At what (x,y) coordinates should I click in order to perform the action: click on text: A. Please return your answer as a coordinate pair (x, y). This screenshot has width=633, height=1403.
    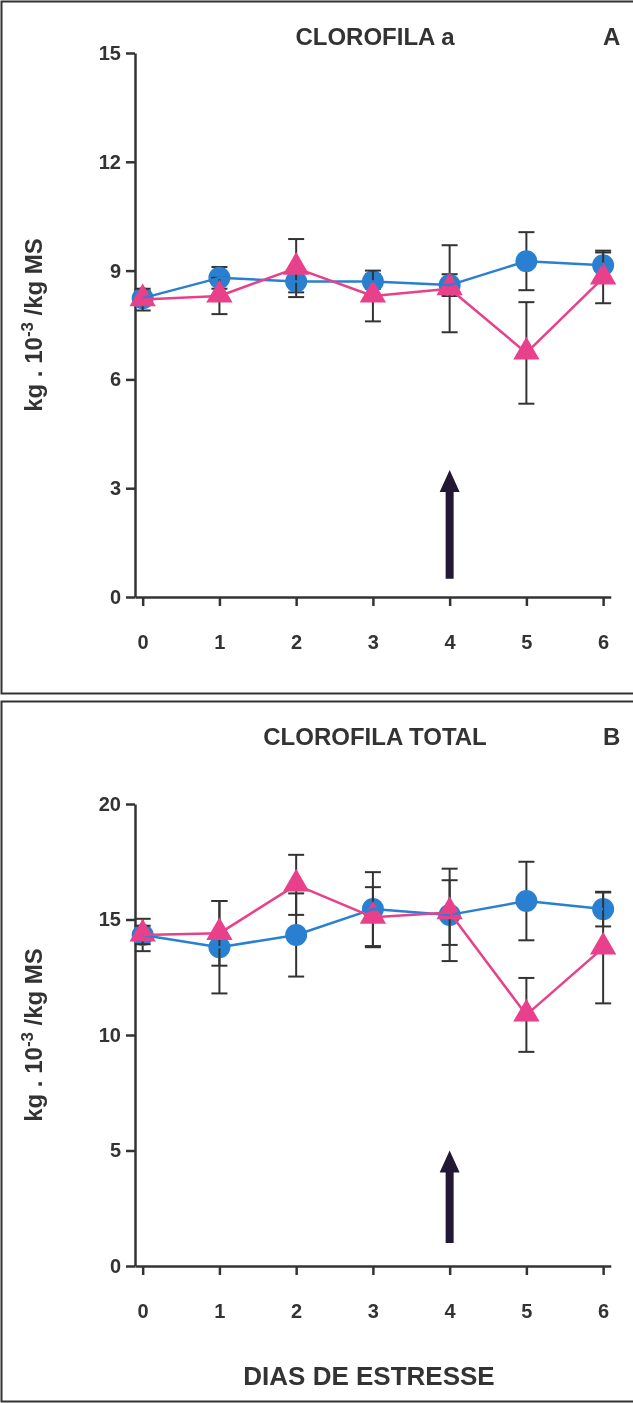
    Looking at the image, I should click on (612, 36).